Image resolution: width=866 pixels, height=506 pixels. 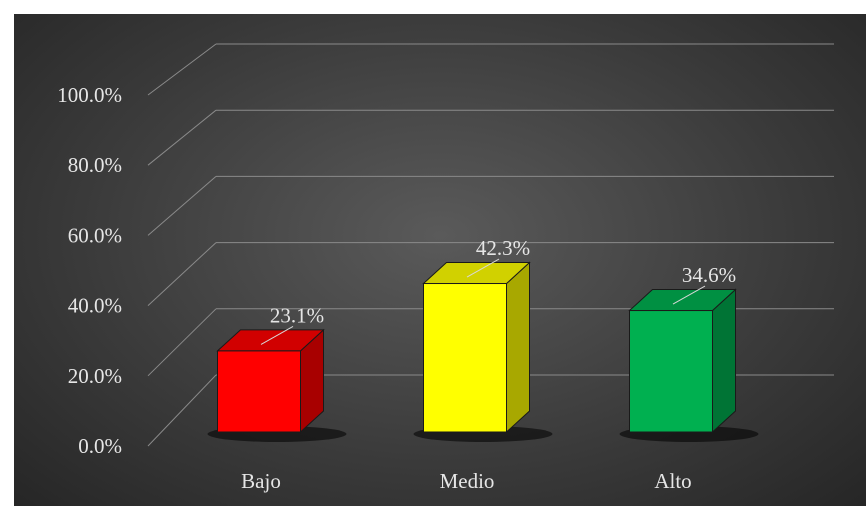 What do you see at coordinates (100, 446) in the screenshot?
I see `y-tick-label: 0.0%` at bounding box center [100, 446].